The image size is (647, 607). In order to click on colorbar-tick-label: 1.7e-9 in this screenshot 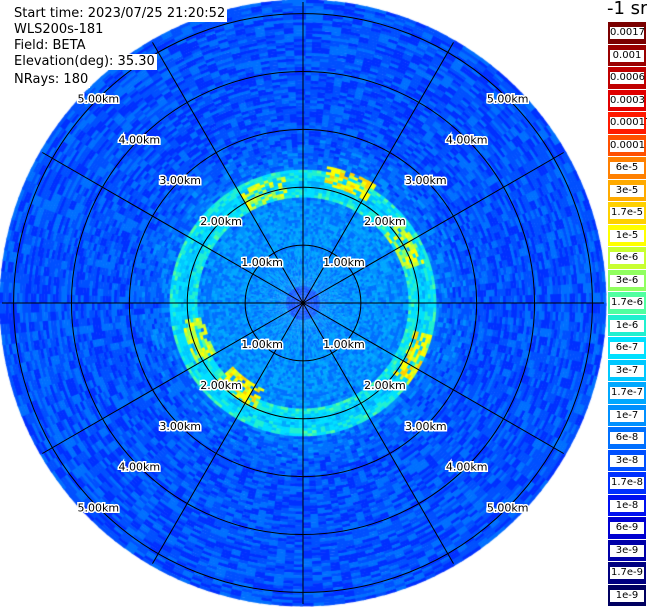, I will do `click(627, 573)`.